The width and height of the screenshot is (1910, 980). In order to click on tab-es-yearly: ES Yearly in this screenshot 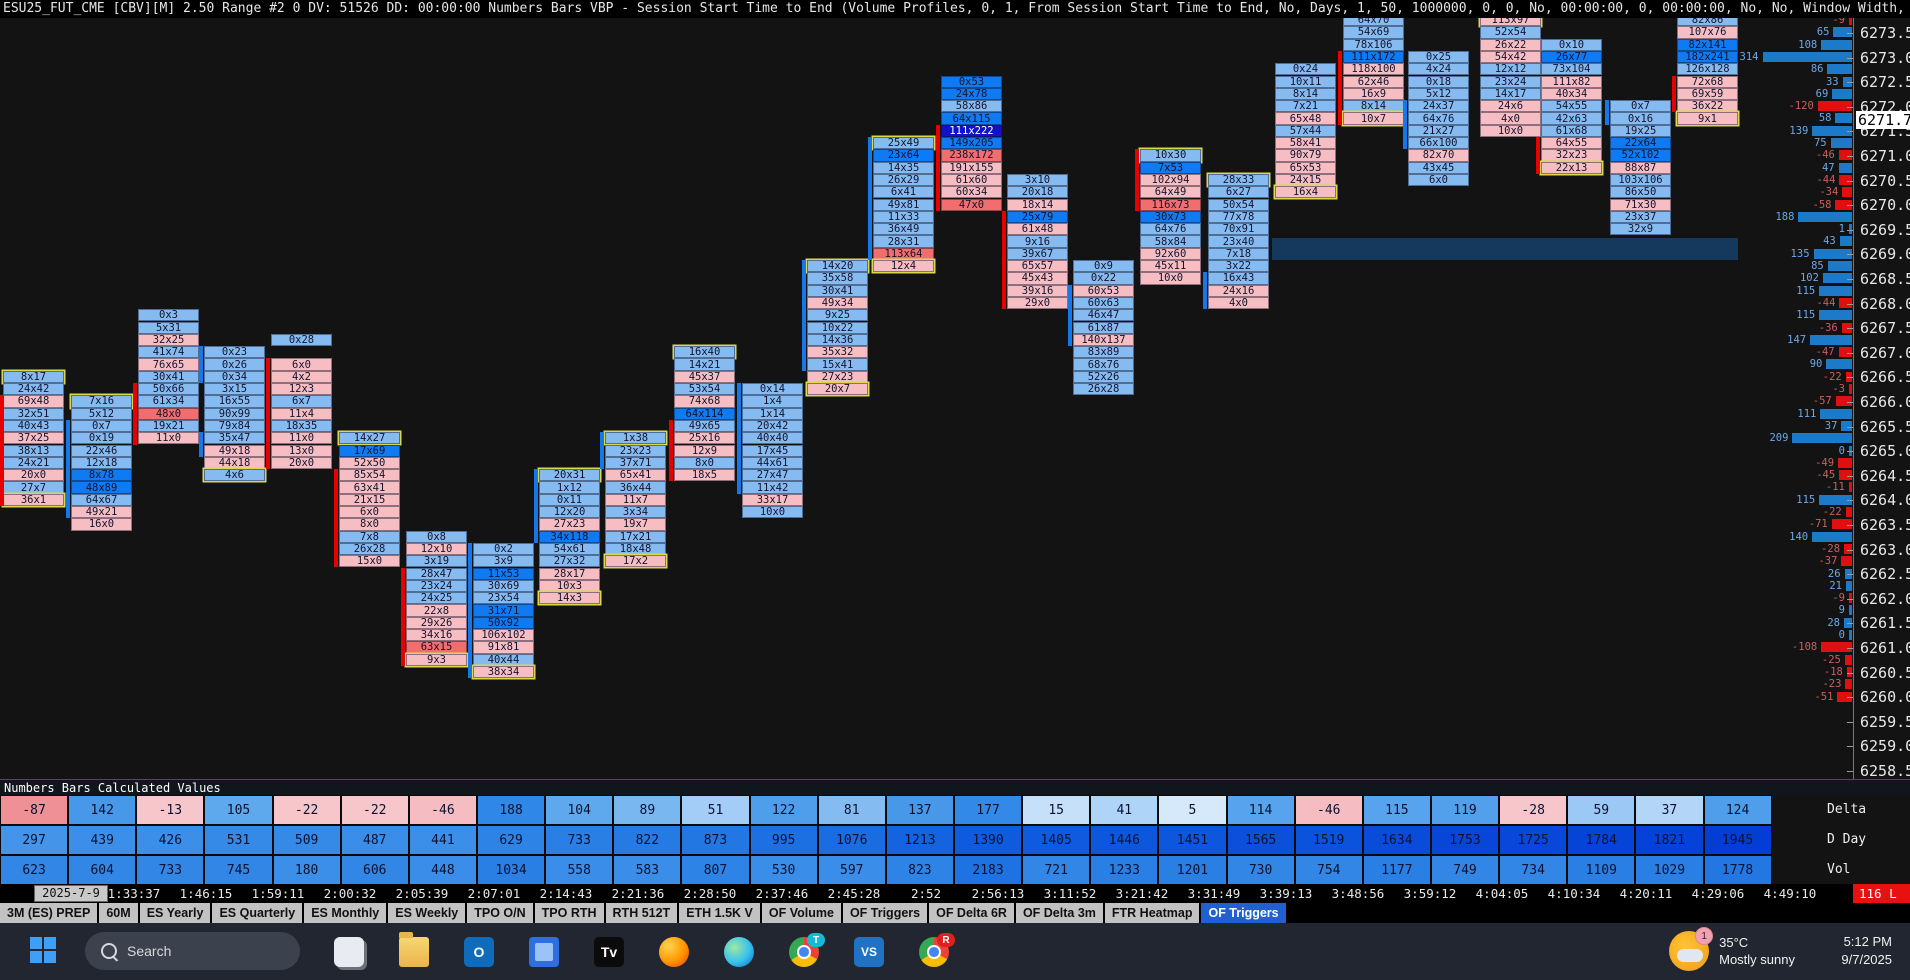, I will do `click(175, 913)`.